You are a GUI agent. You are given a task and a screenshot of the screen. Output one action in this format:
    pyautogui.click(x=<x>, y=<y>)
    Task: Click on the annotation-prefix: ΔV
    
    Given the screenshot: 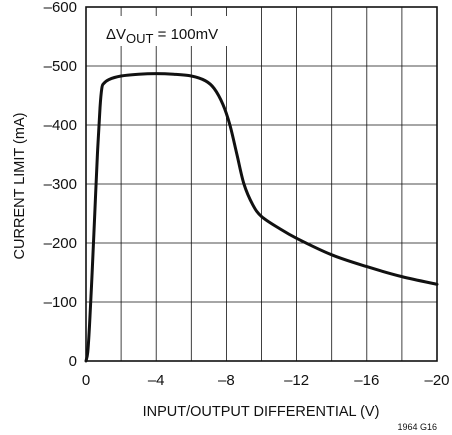 What is the action you would take?
    pyautogui.click(x=116, y=34)
    